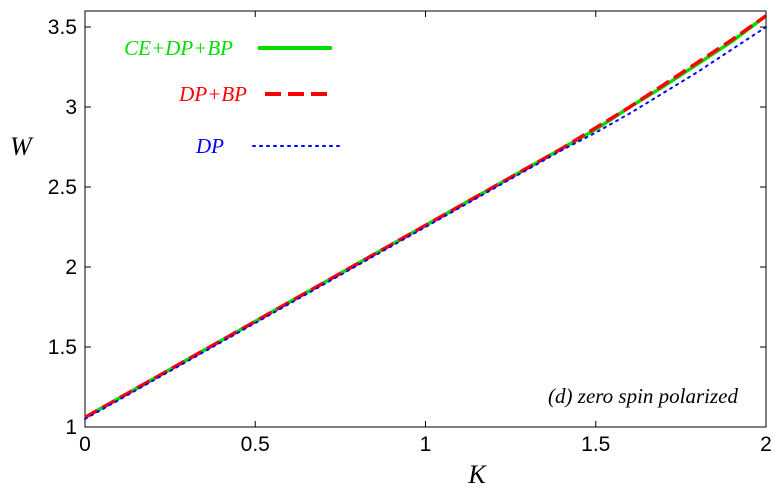 The height and width of the screenshot is (498, 777). I want to click on legend-label: DP, so click(209, 146).